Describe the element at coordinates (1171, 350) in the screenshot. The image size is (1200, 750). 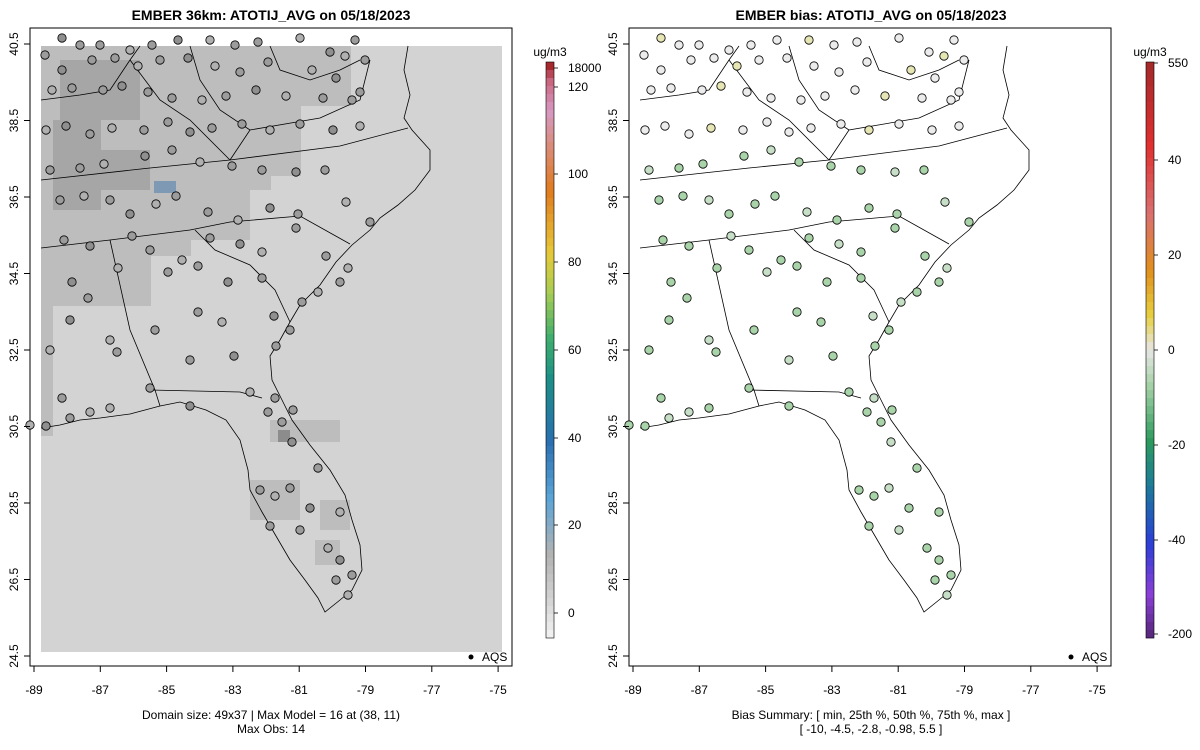
I see `right-colorbar-tick-label: 0` at that location.